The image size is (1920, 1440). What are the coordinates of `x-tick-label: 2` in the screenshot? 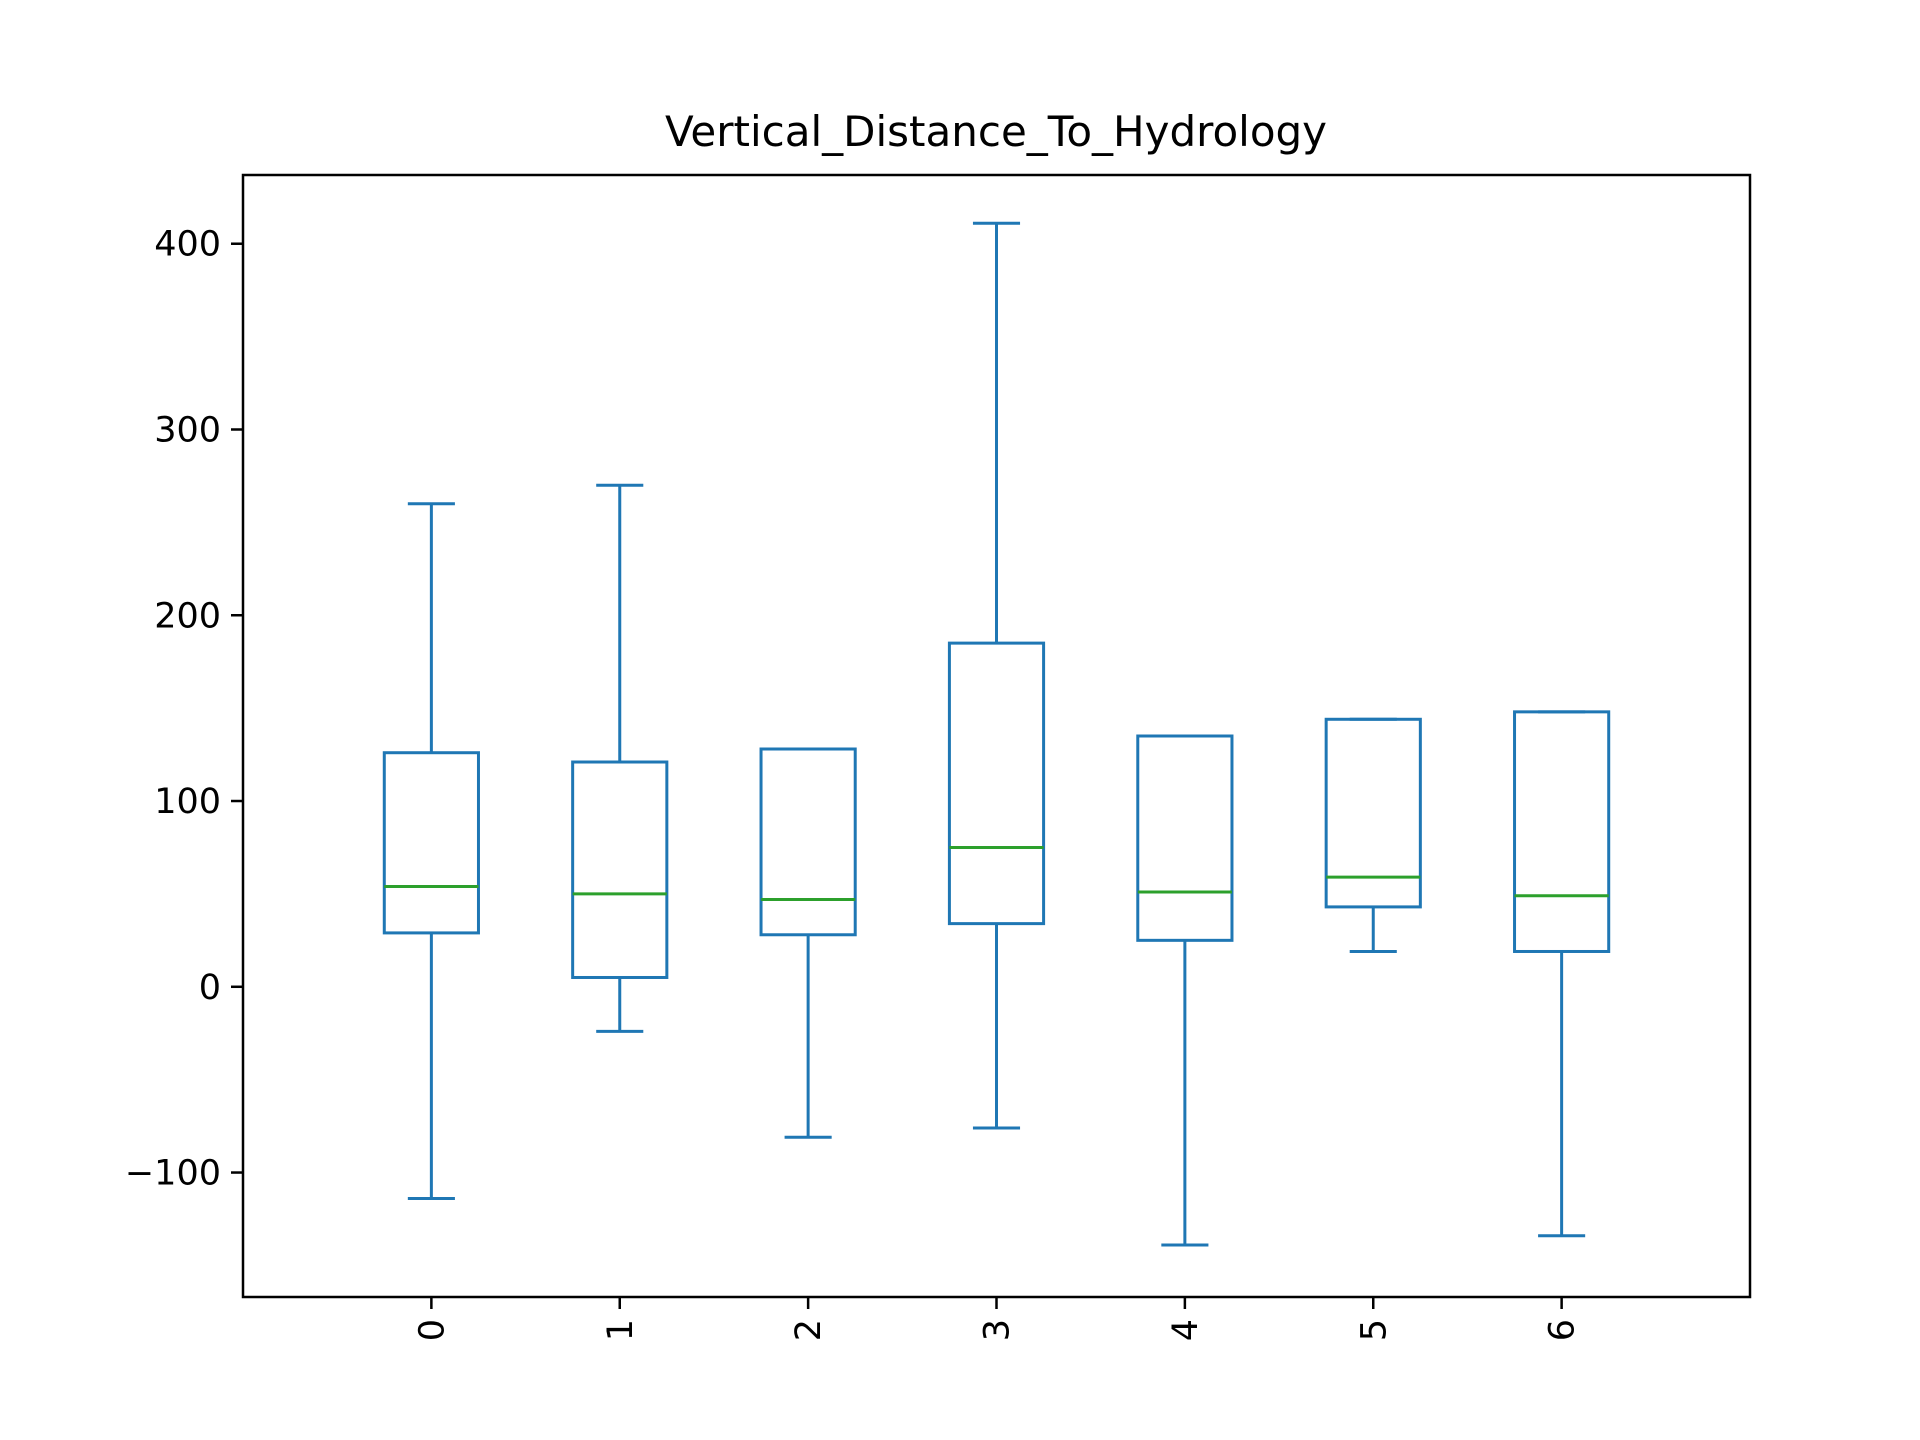 It's located at (809, 1330).